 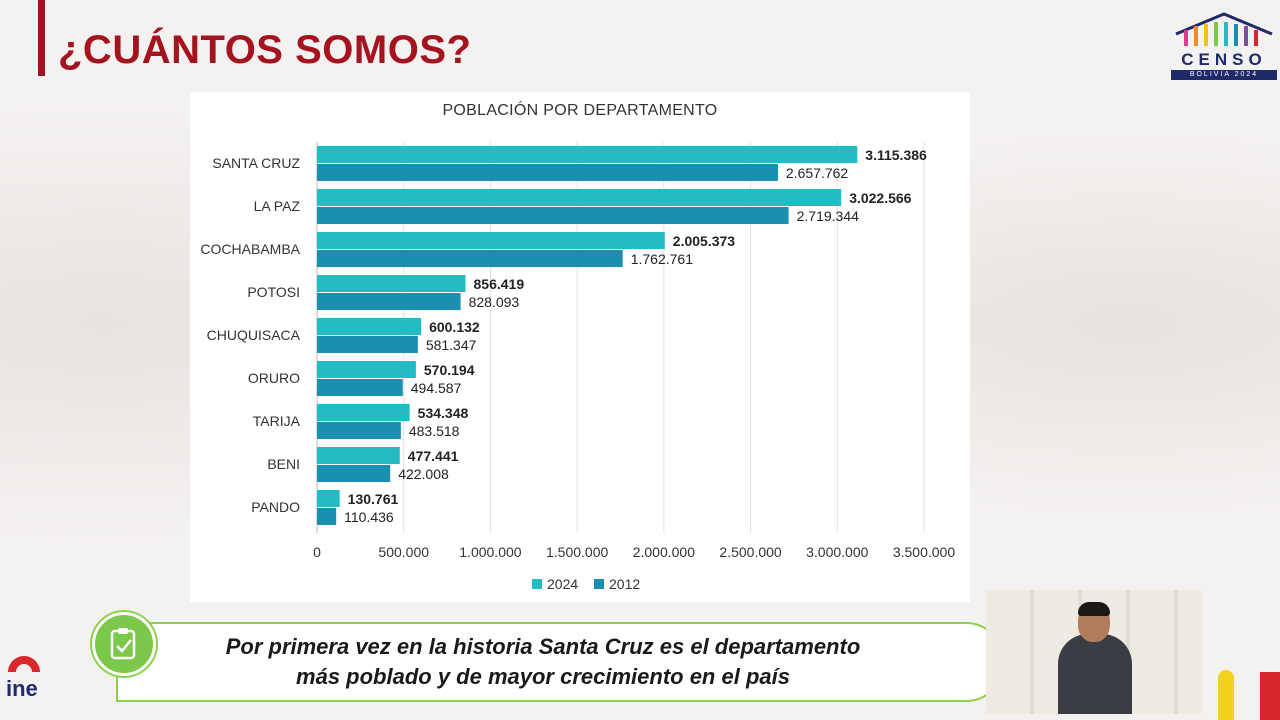 I want to click on data-label-2012: 494.587, so click(x=436, y=388).